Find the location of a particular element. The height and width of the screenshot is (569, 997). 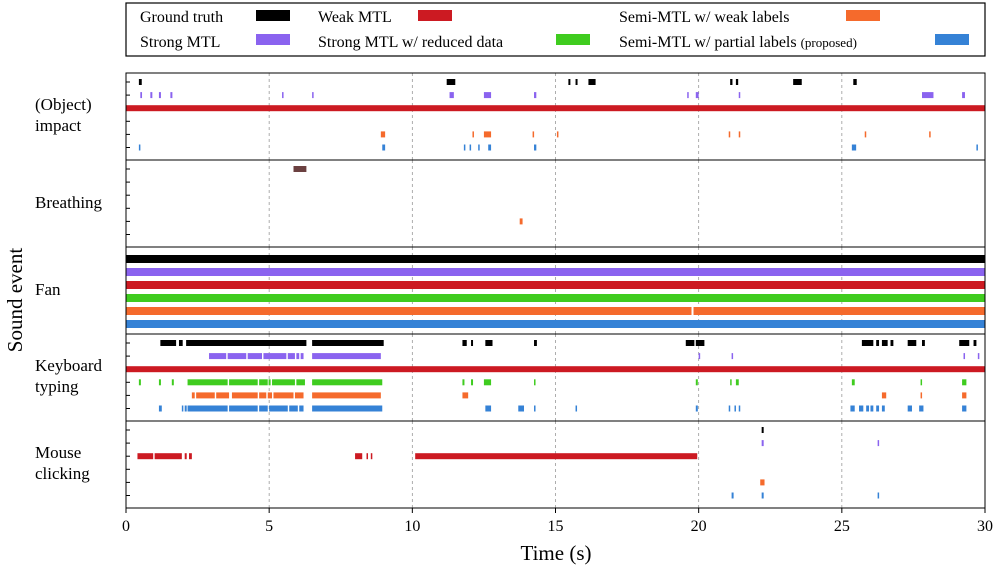

x-tick-label: 5 is located at coordinates (269, 526).